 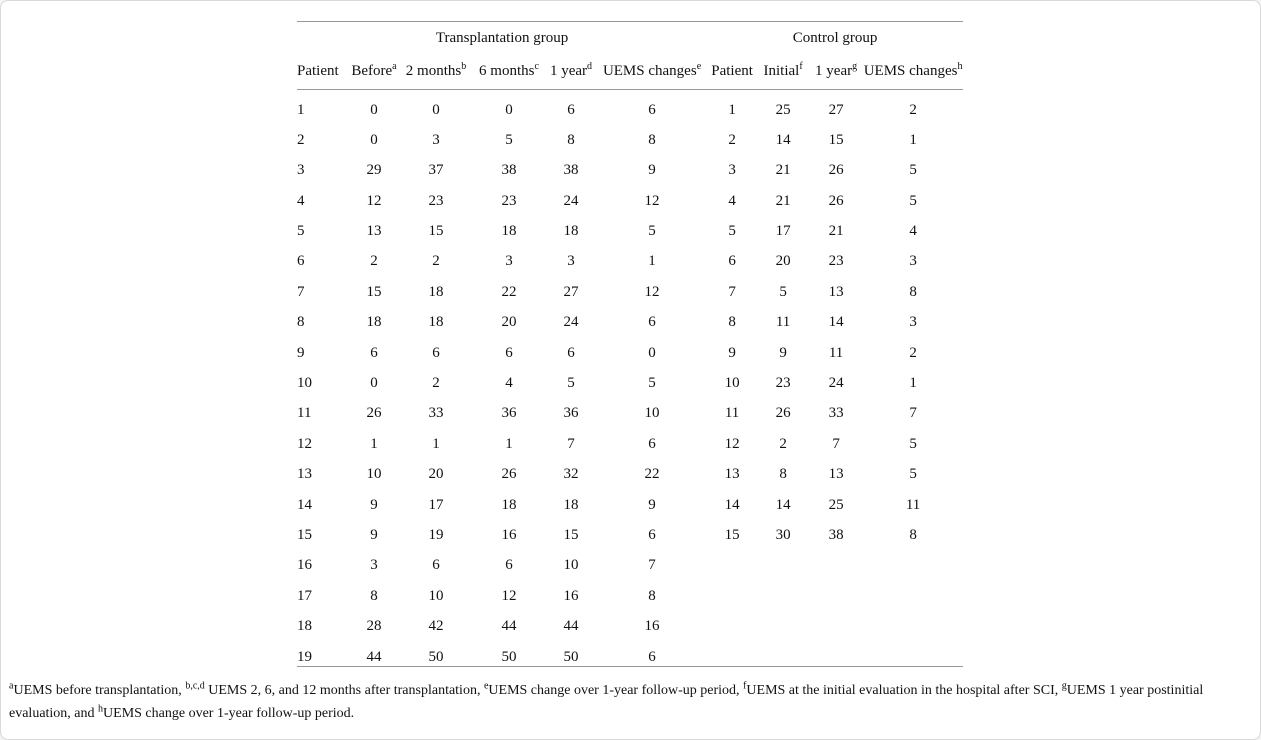 I want to click on table-row: 14 9 17 18 18 9 14 14 25 11, so click(x=630, y=500).